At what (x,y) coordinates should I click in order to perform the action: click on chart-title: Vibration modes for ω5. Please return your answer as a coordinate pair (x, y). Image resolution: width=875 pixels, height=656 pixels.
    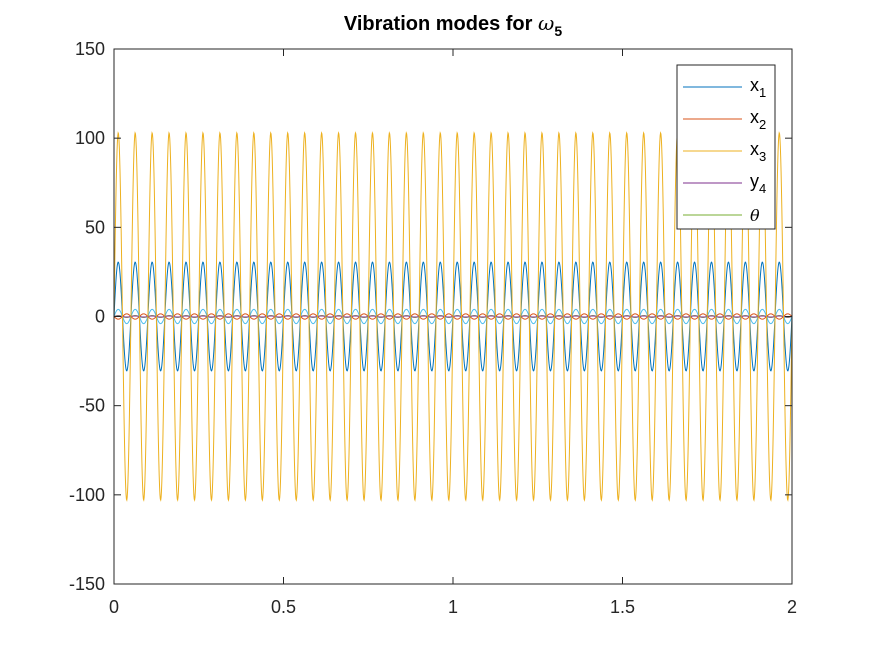
    Looking at the image, I should click on (453, 25).